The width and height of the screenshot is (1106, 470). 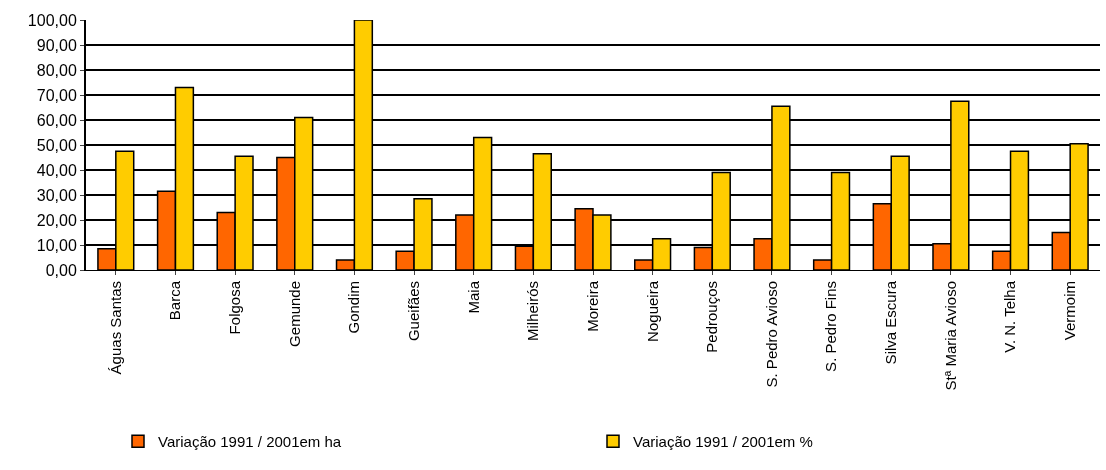 What do you see at coordinates (831, 326) in the screenshot?
I see `x-tick-label: S. Pedro Fins` at bounding box center [831, 326].